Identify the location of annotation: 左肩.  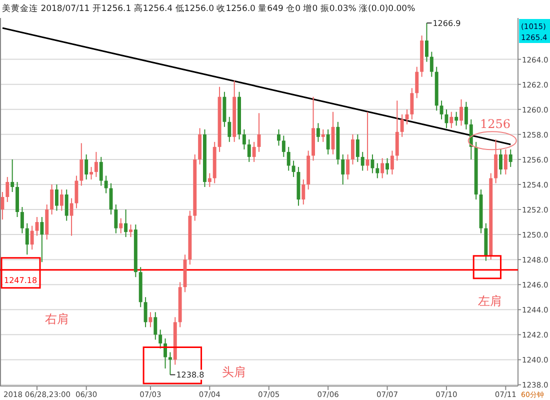
(490, 301).